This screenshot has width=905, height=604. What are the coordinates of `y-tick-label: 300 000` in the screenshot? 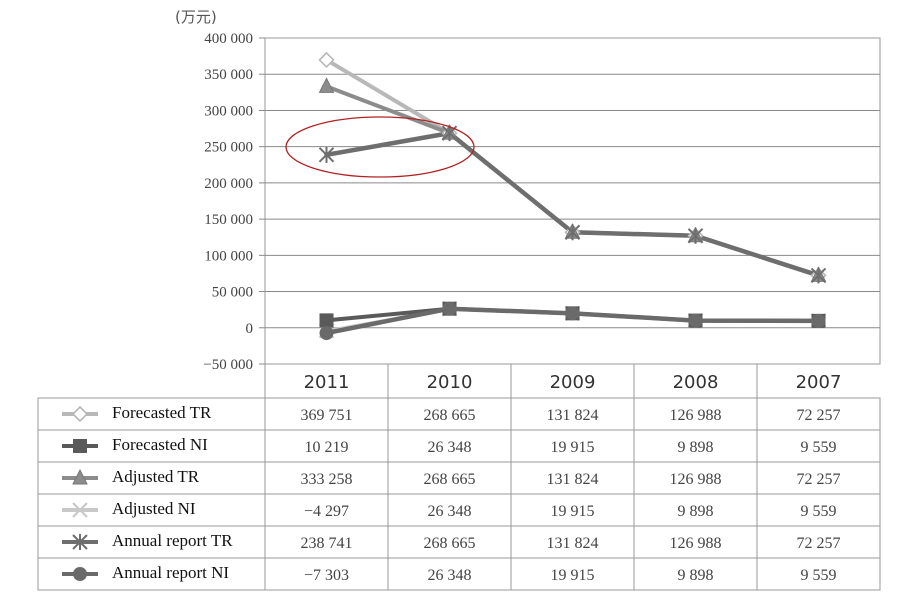 It's located at (228, 111).